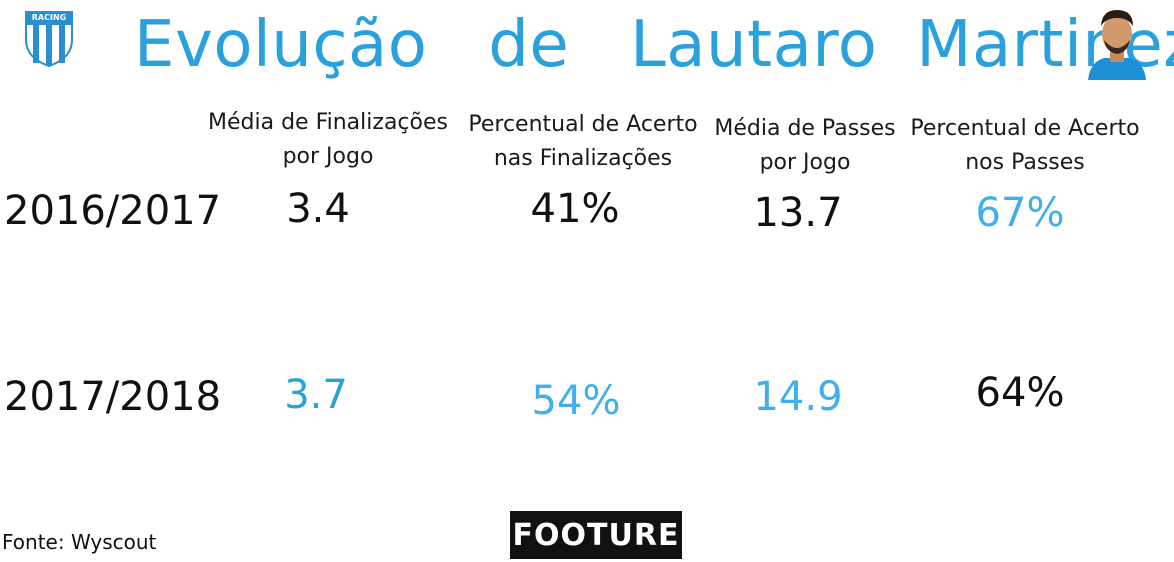 The height and width of the screenshot is (562, 1174). What do you see at coordinates (583, 158) in the screenshot?
I see `header-line: nas Finalizações` at bounding box center [583, 158].